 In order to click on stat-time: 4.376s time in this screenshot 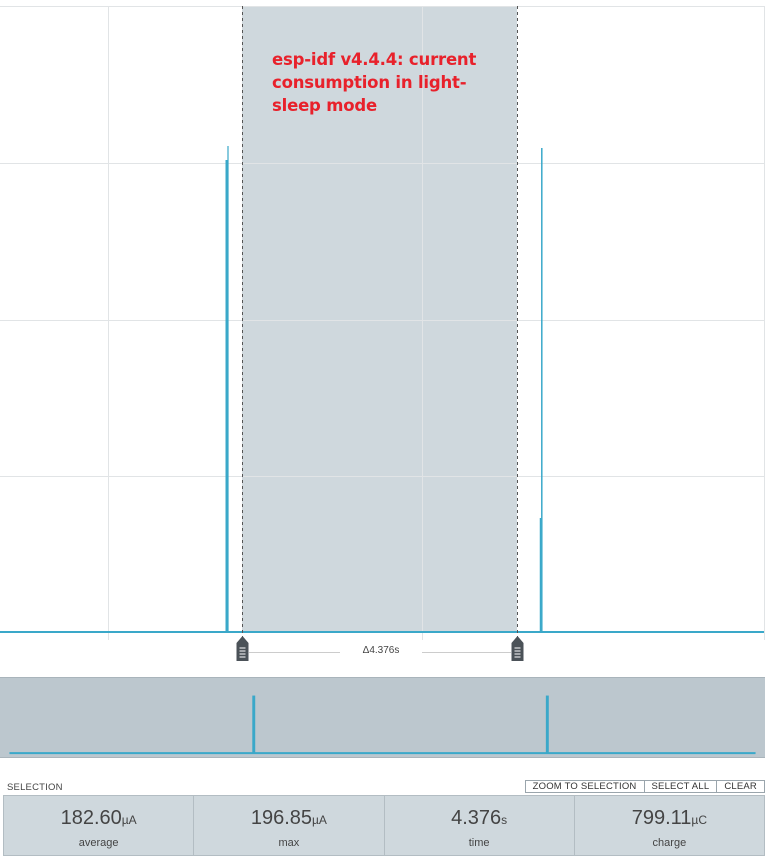, I will do `click(480, 825)`.